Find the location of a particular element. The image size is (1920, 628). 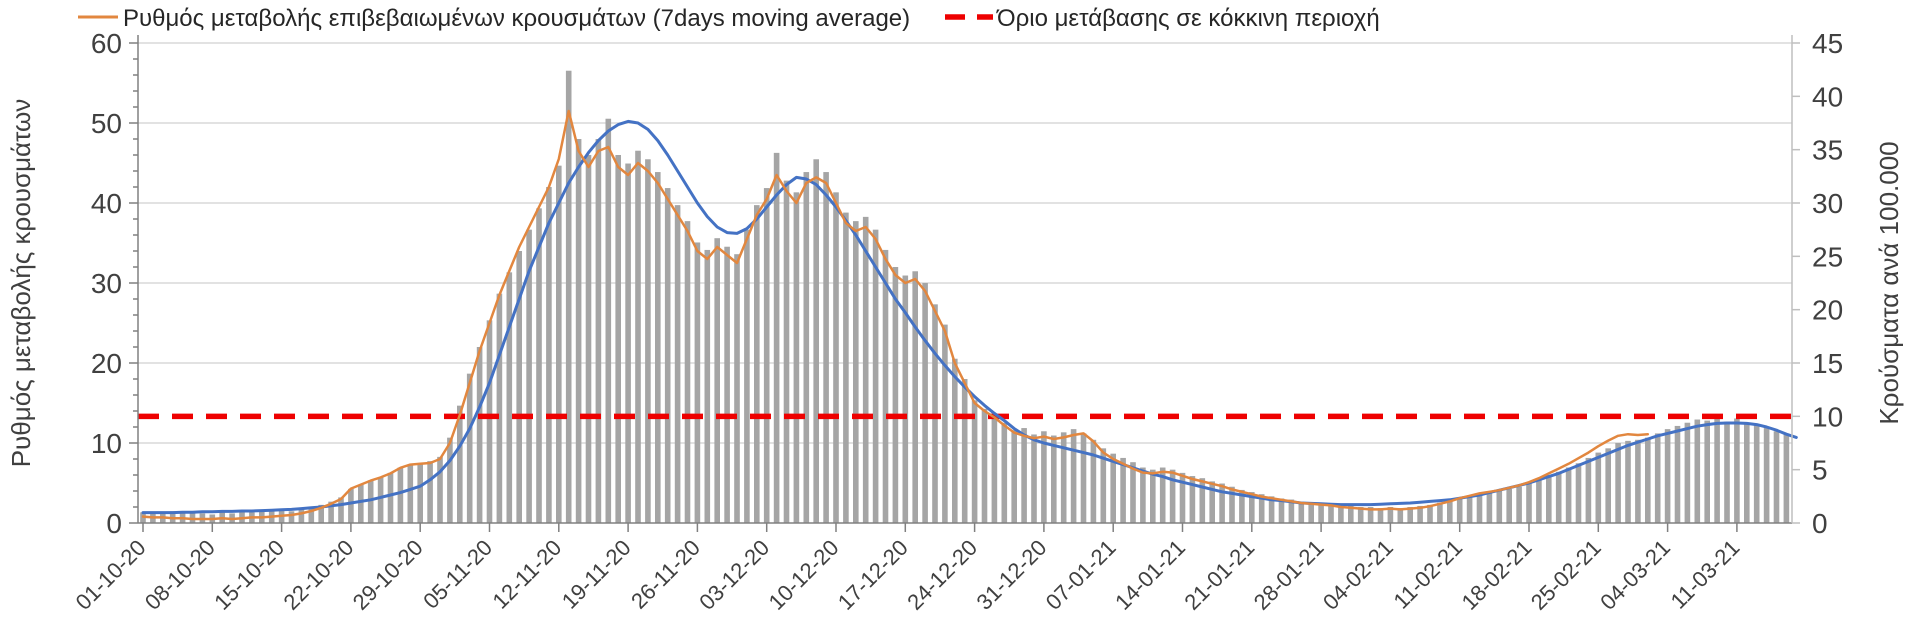

x-tick-label: 24-12-20 is located at coordinates (942, 575).